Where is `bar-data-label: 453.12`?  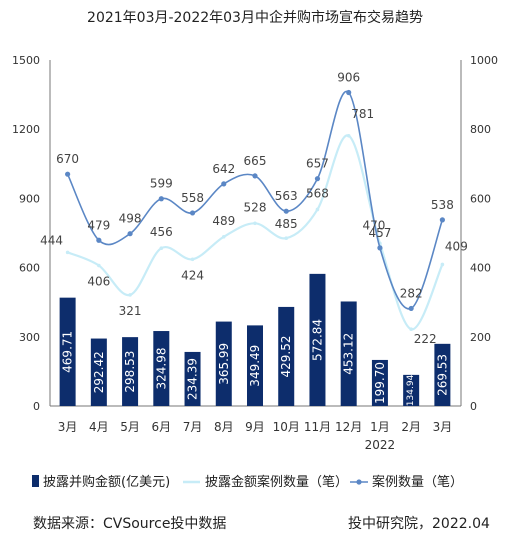 bar-data-label: 453.12 is located at coordinates (349, 354).